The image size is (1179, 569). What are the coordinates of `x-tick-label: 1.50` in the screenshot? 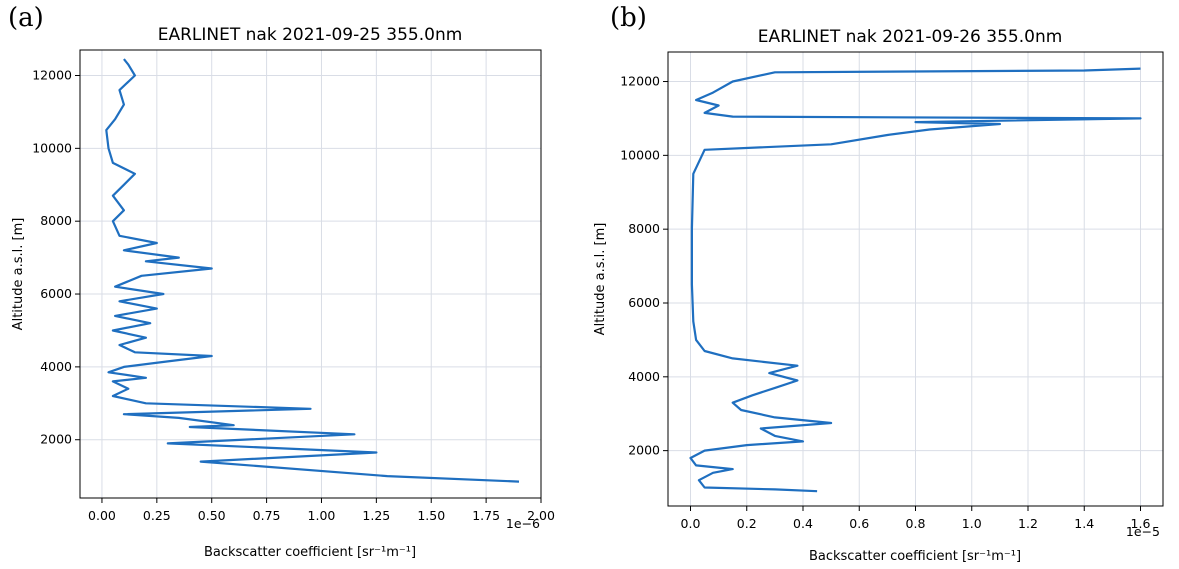 It's located at (431, 515).